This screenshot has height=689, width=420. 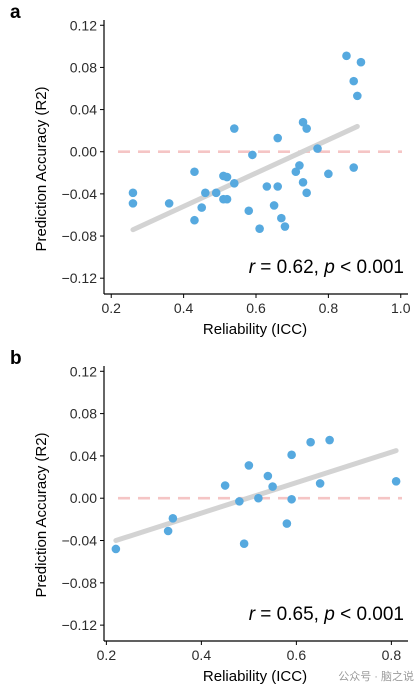 What do you see at coordinates (369, 614) in the screenshot?
I see `p-value-b: < 0.001` at bounding box center [369, 614].